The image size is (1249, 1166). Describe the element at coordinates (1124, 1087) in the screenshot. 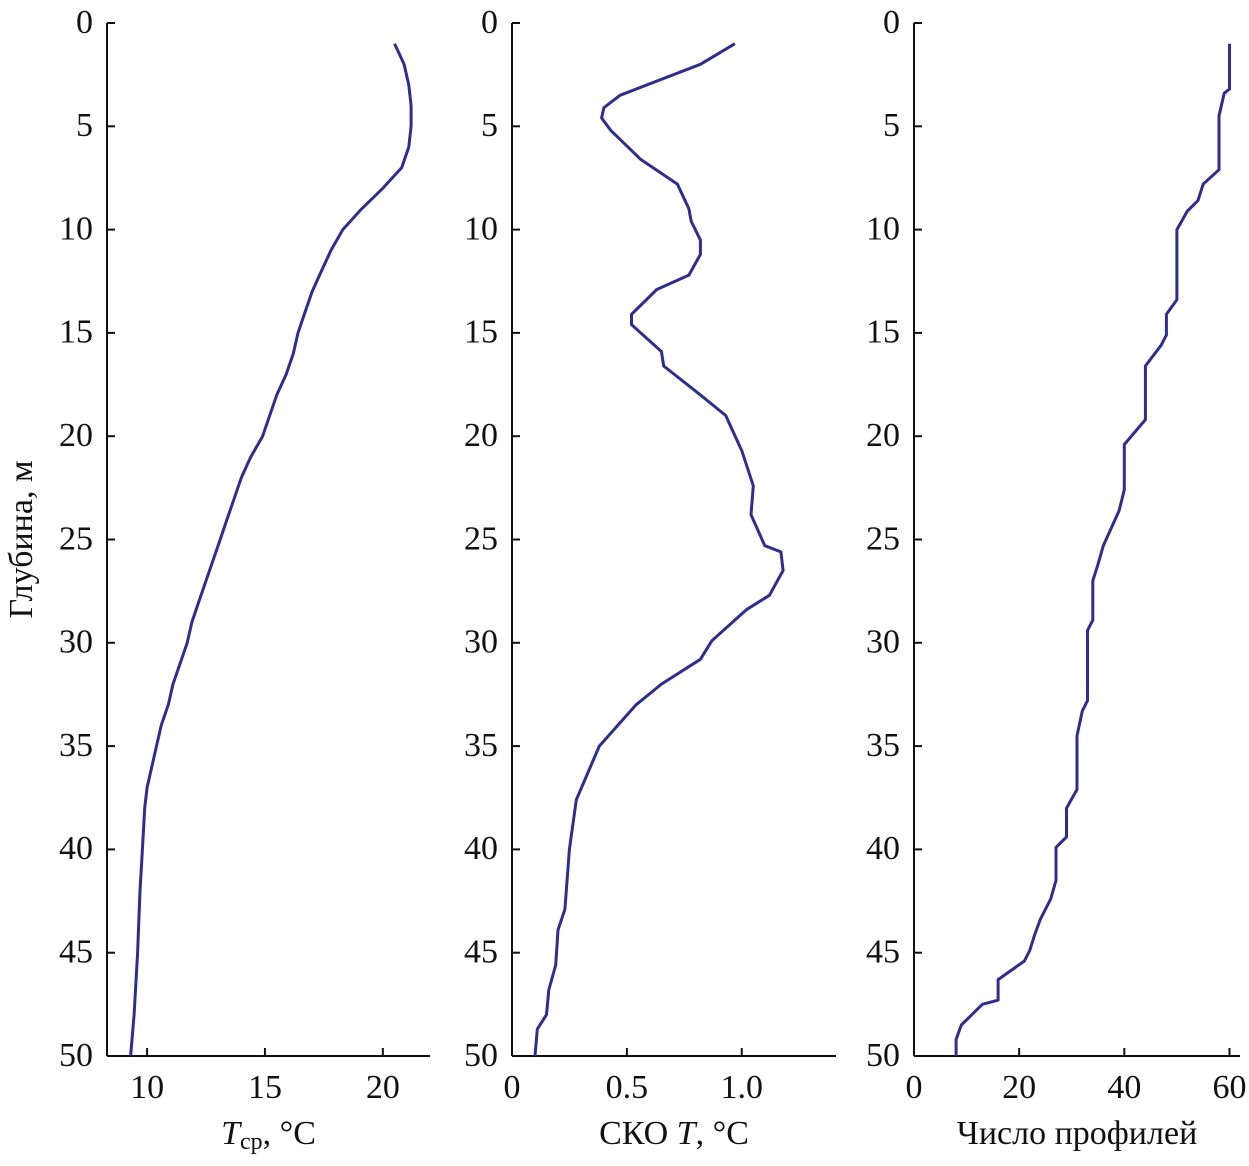

I see `x-tick-label: 40` at that location.